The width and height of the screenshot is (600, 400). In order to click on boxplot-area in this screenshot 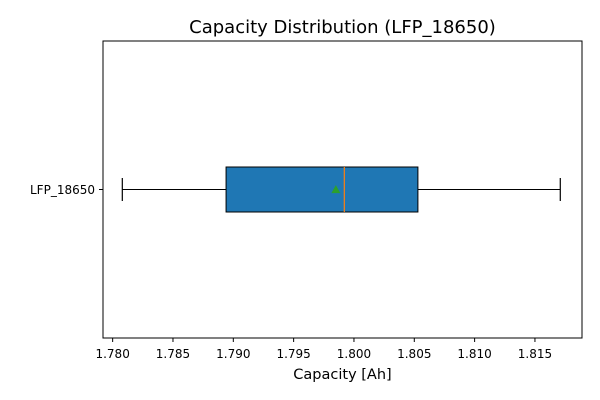, I will do `click(341, 189)`.